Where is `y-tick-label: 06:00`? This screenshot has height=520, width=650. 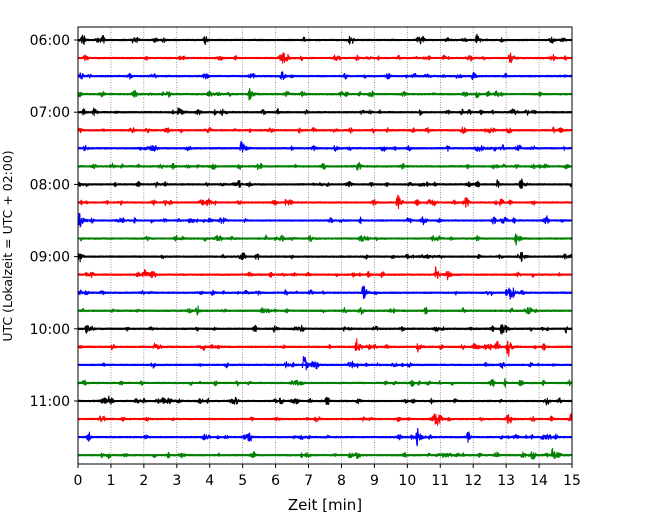 y-tick-label: 06:00 is located at coordinates (50, 41).